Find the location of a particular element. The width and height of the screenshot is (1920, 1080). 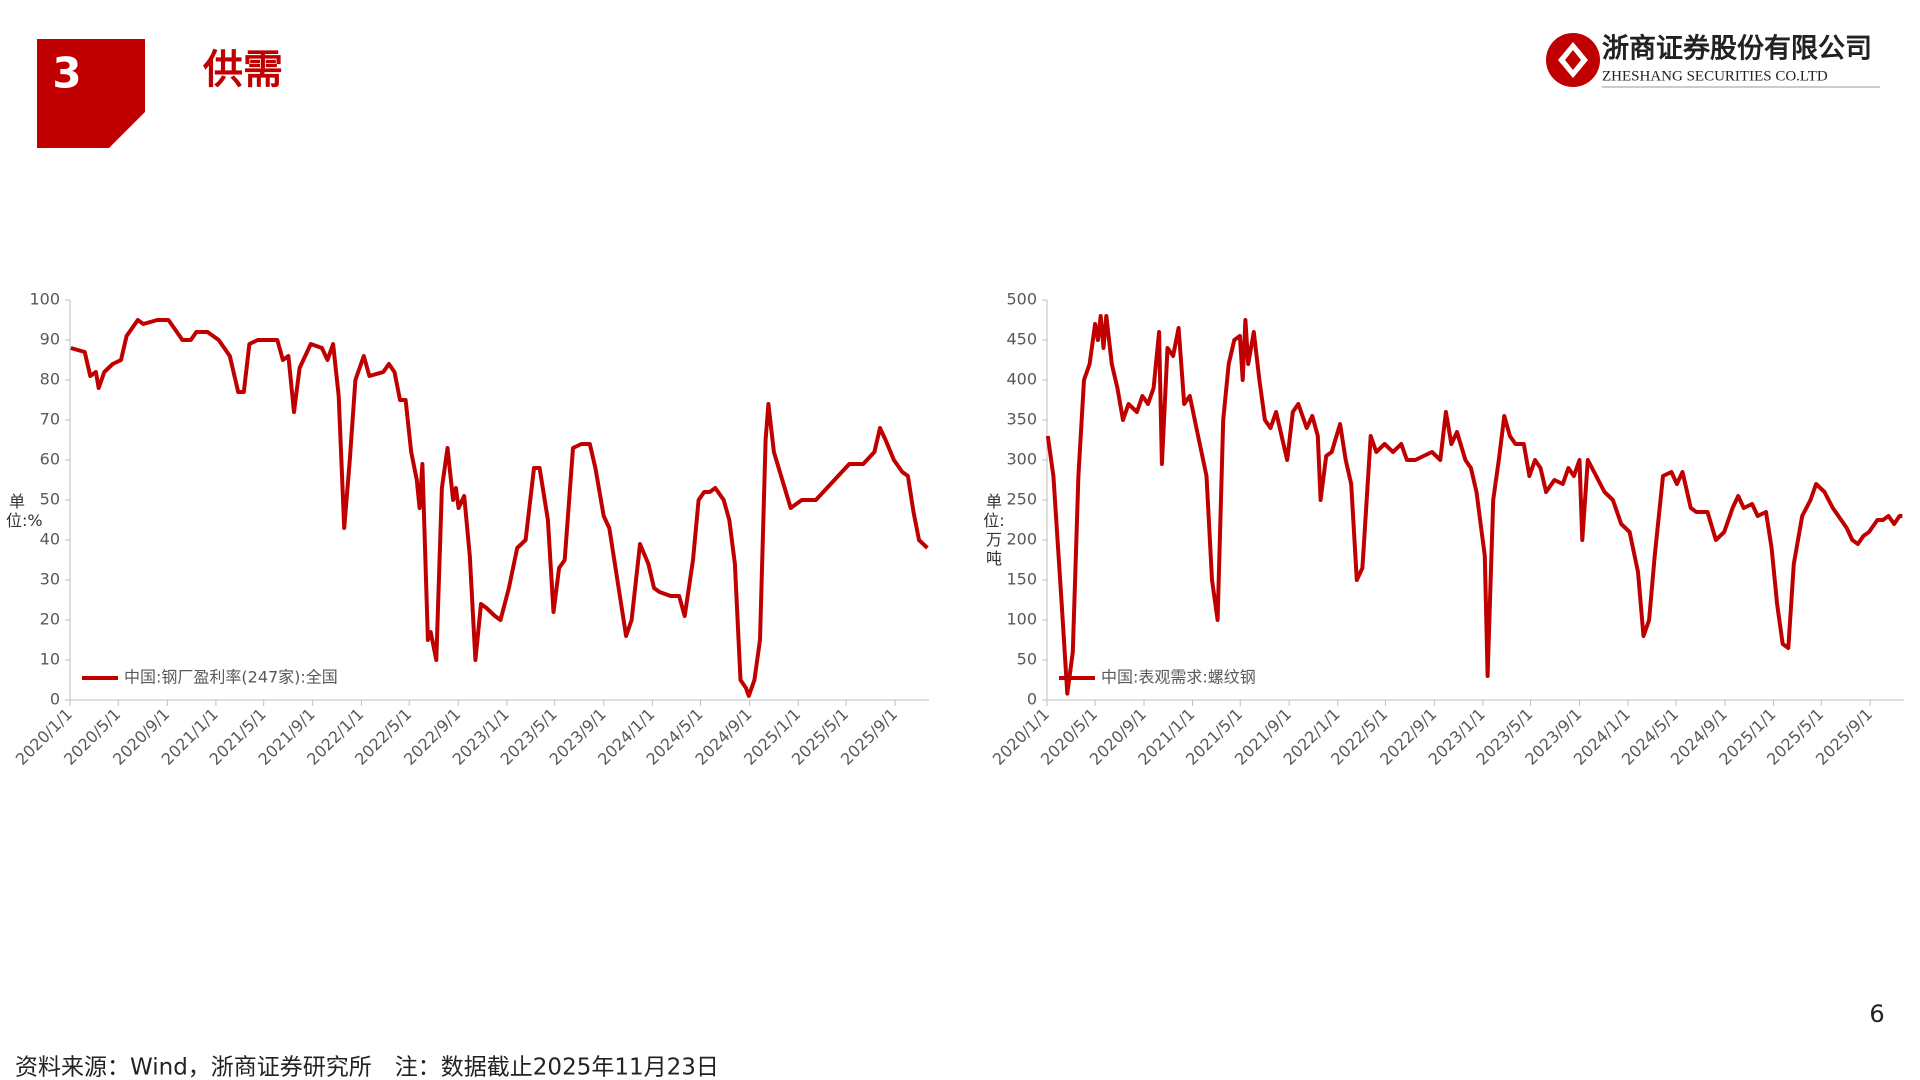

y-tick-label: 500 is located at coordinates (1021, 299).